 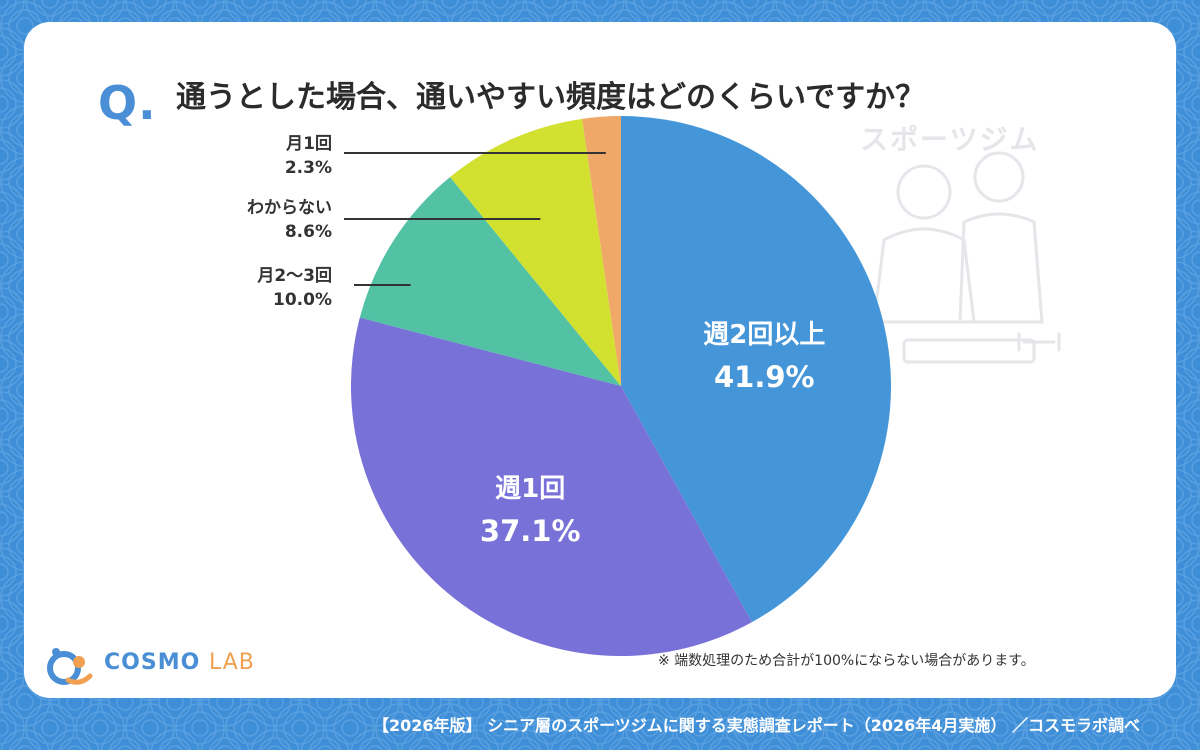 I want to click on slice-value-weekly2: 41.9%, so click(x=764, y=377).